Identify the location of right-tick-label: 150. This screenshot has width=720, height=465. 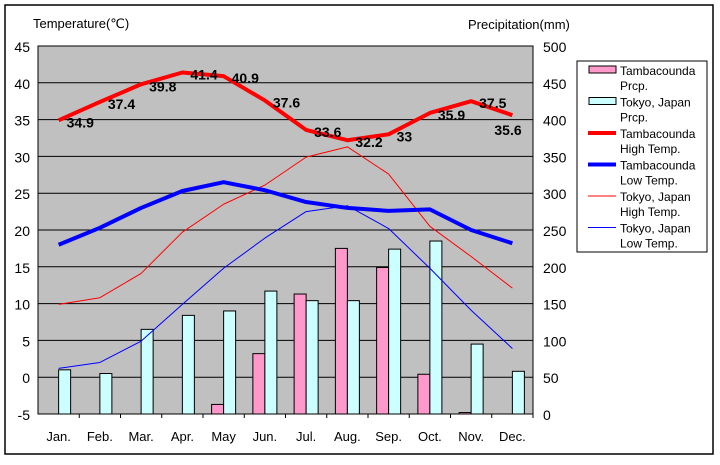
(555, 305).